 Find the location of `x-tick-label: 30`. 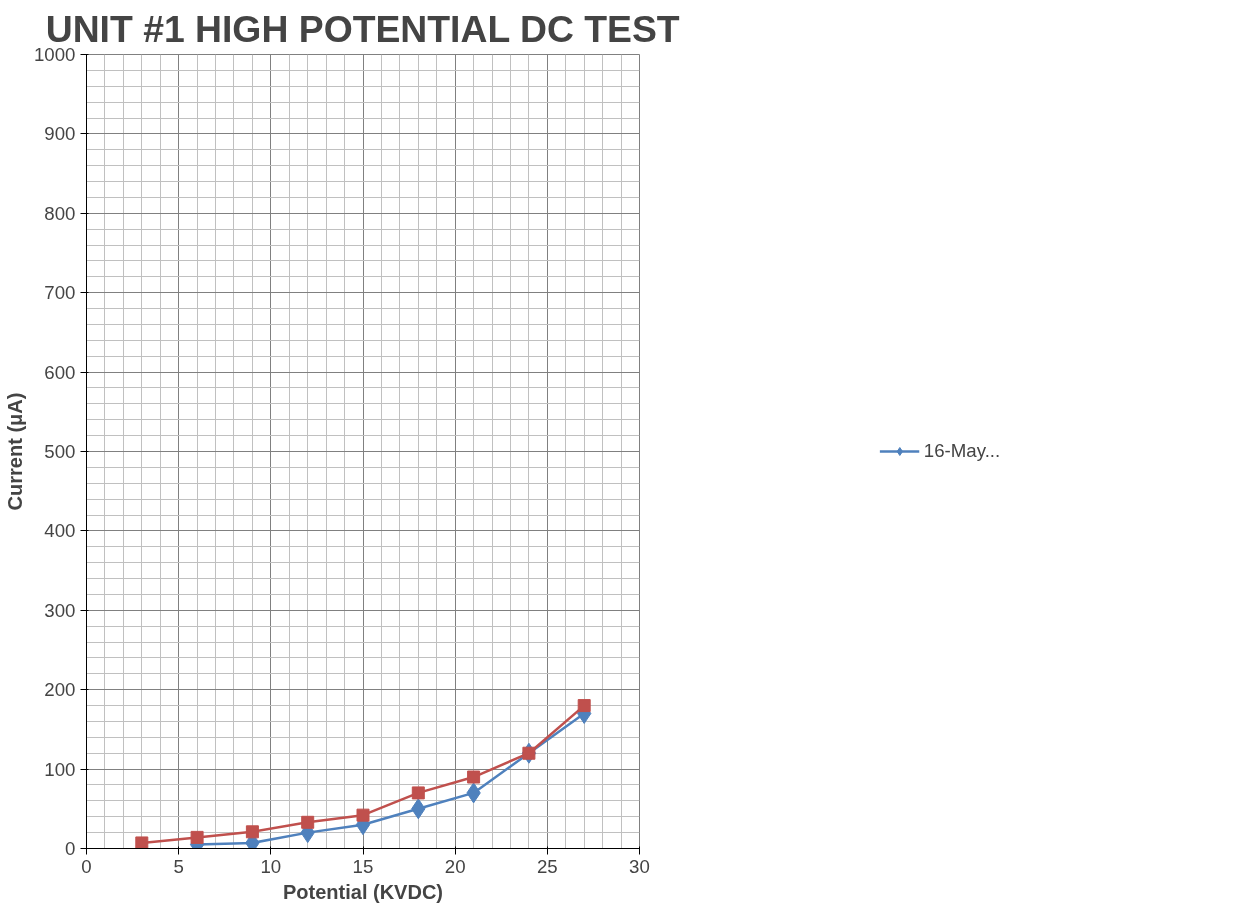

x-tick-label: 30 is located at coordinates (639, 866).